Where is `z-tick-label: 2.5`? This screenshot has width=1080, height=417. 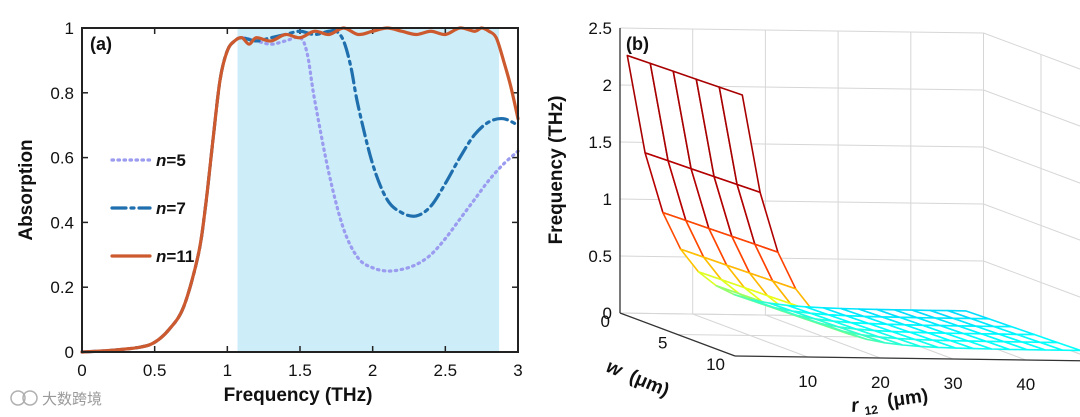
z-tick-label: 2.5 is located at coordinates (600, 28).